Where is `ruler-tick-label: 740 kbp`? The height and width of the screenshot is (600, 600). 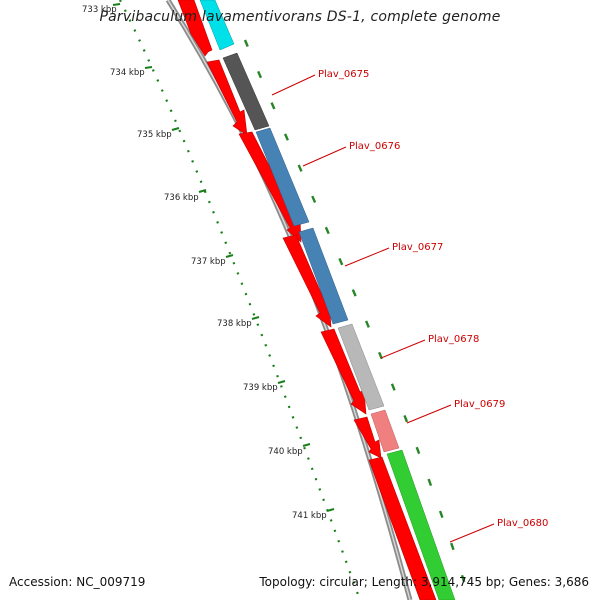 ruler-tick-label: 740 kbp is located at coordinates (285, 452).